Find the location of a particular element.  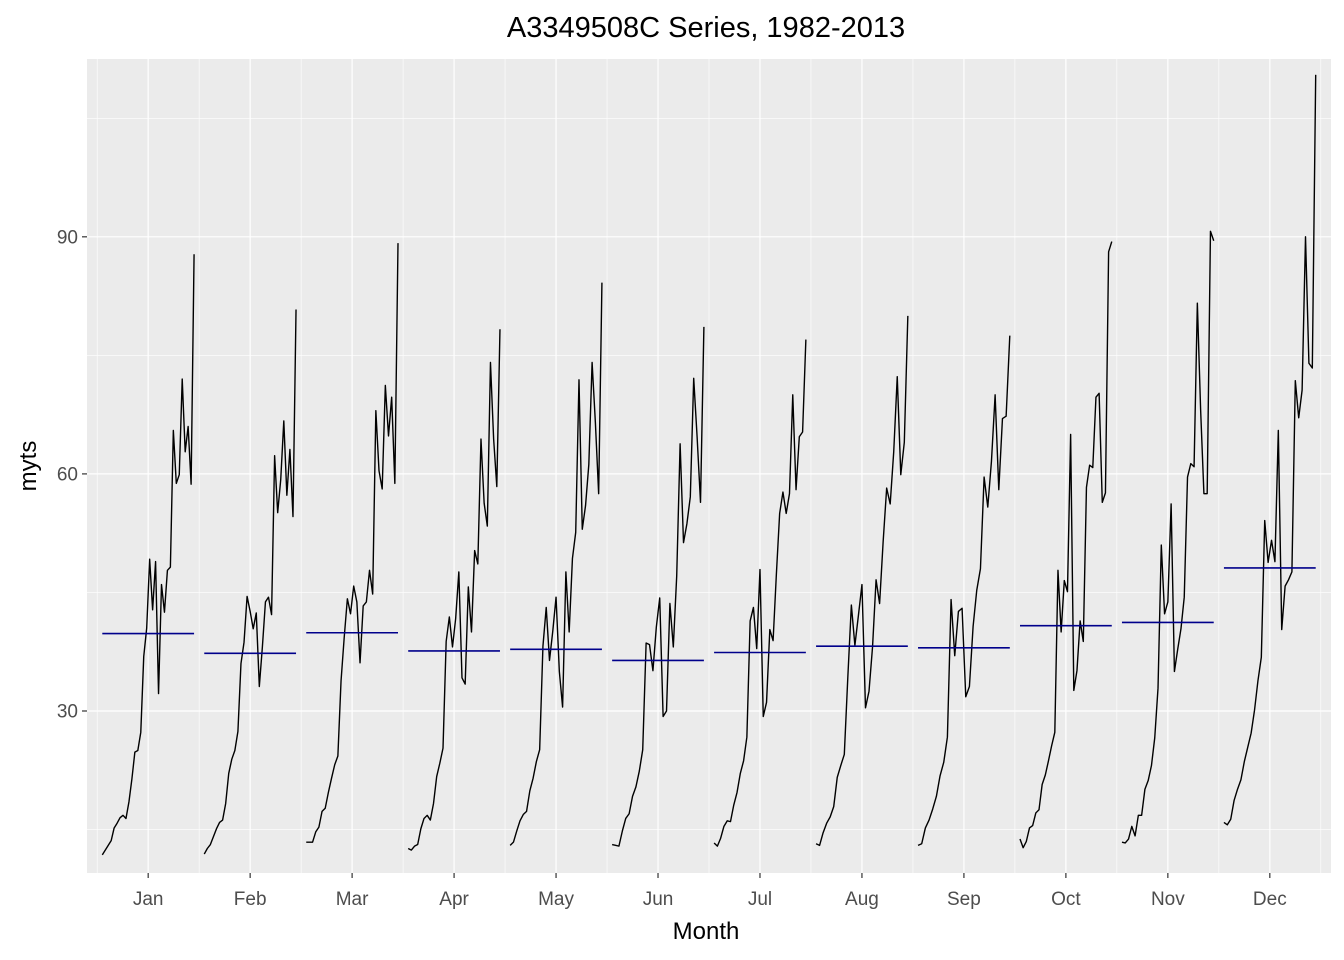

subseries-line-jul is located at coordinates (760, 593).